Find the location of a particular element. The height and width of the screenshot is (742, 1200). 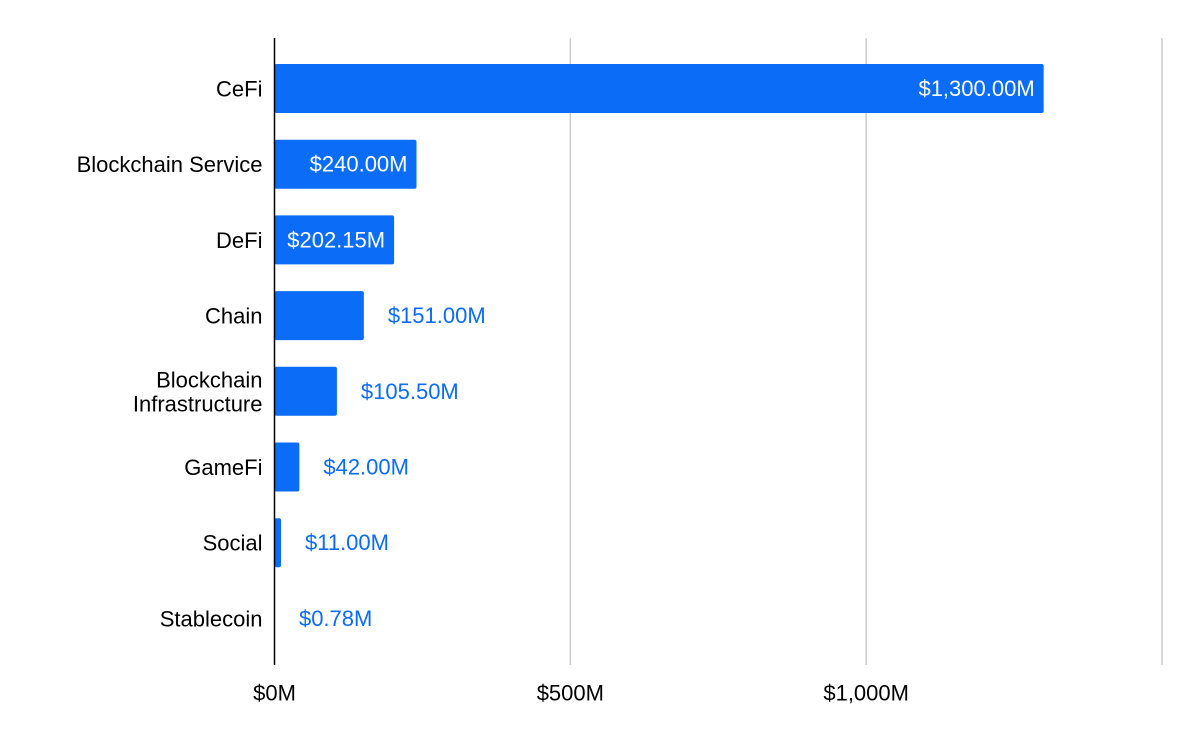

data-label-7: $0.78M is located at coordinates (335, 618).